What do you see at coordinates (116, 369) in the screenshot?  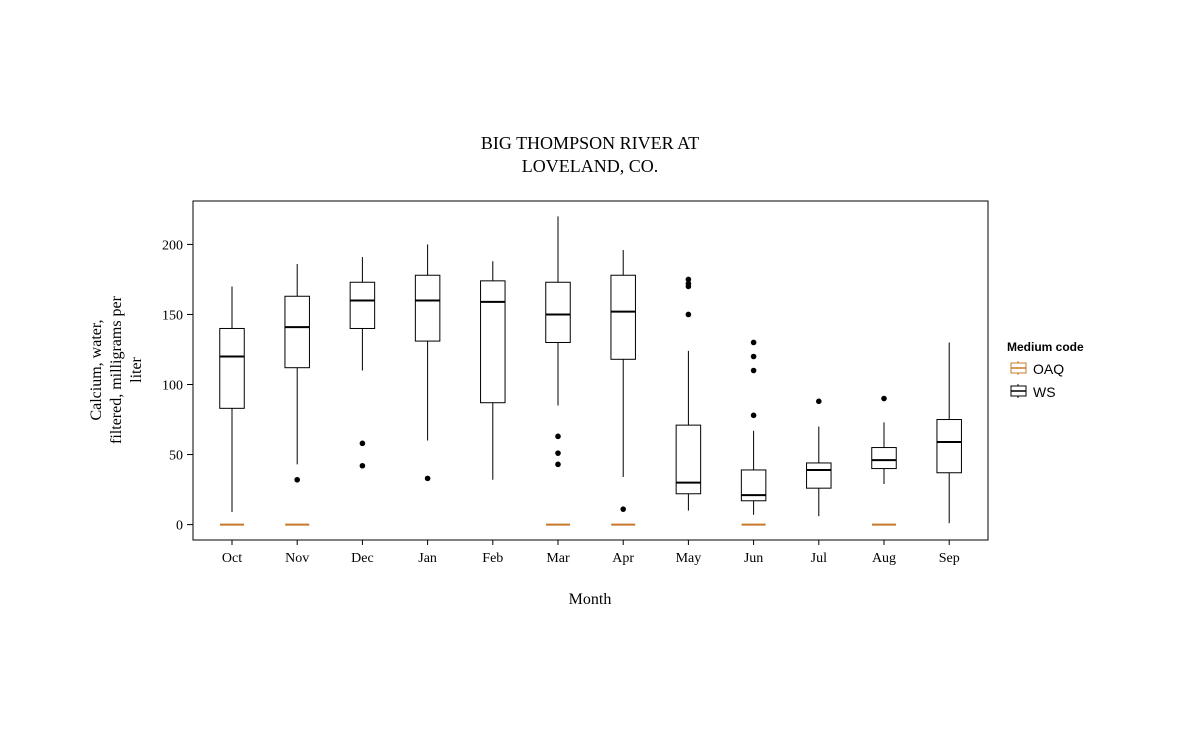 I see `y-axis-label-line-2: filtered, milligrams per` at bounding box center [116, 369].